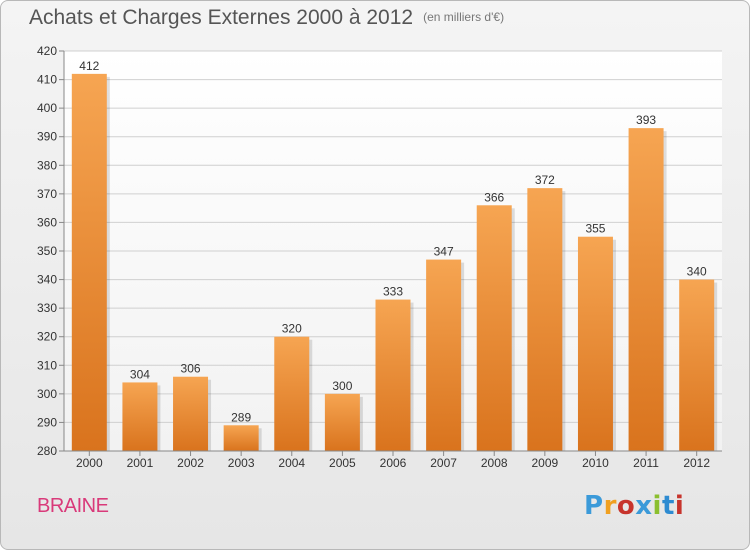 The width and height of the screenshot is (750, 550). What do you see at coordinates (668, 506) in the screenshot?
I see `logo-letter: t` at bounding box center [668, 506].